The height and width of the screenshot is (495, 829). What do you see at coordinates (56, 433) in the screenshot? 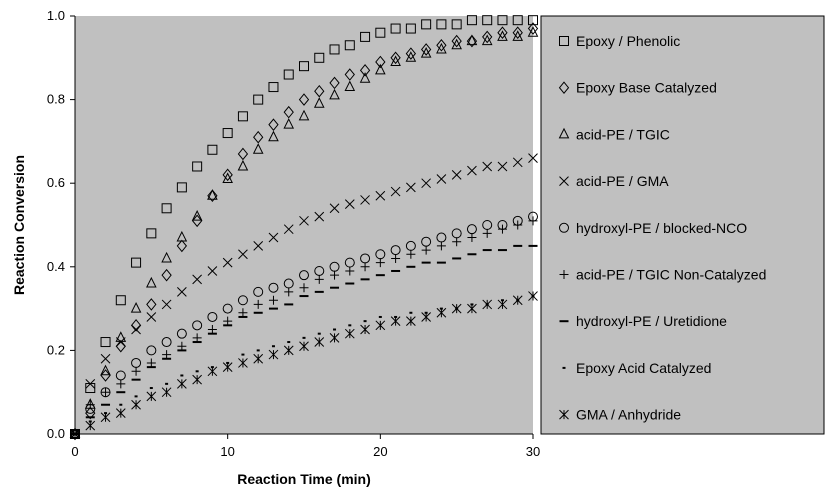
I see `y-tick-label: 0.0` at bounding box center [56, 433].